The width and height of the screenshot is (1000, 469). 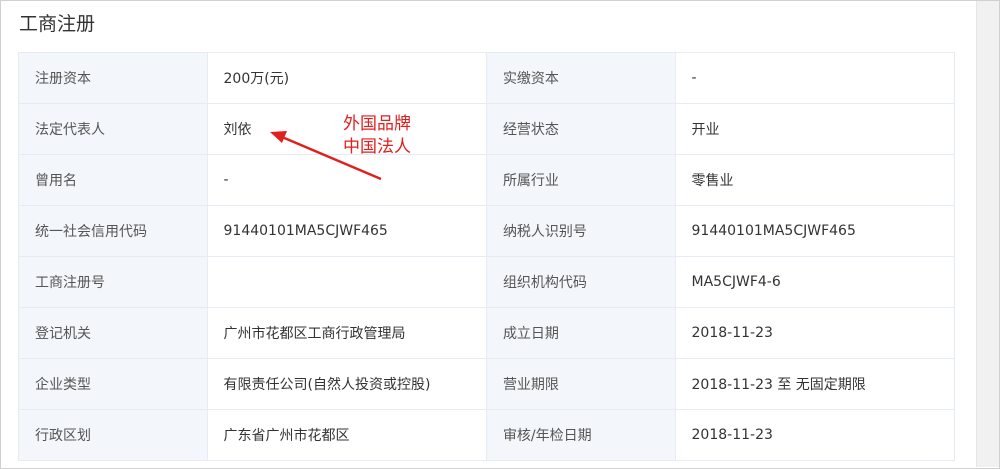 I want to click on field-label: 曾用名, so click(x=113, y=180).